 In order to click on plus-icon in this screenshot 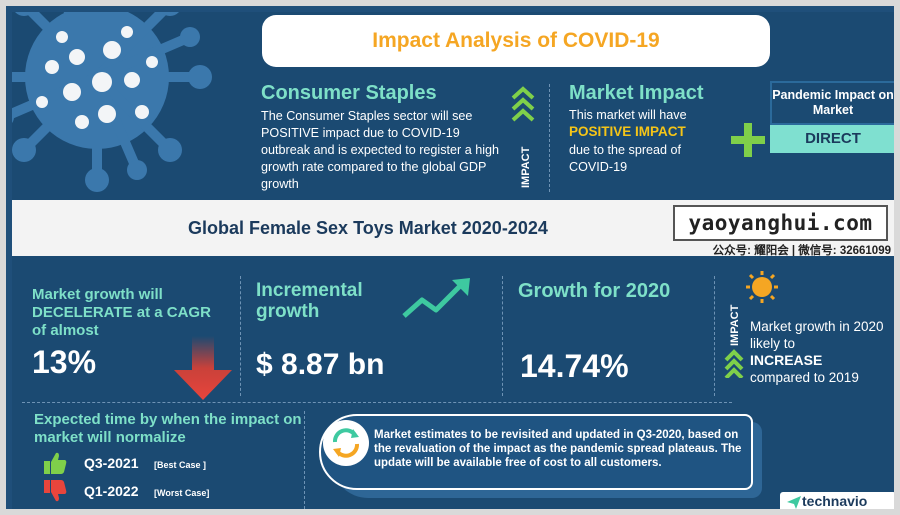, I will do `click(748, 140)`.